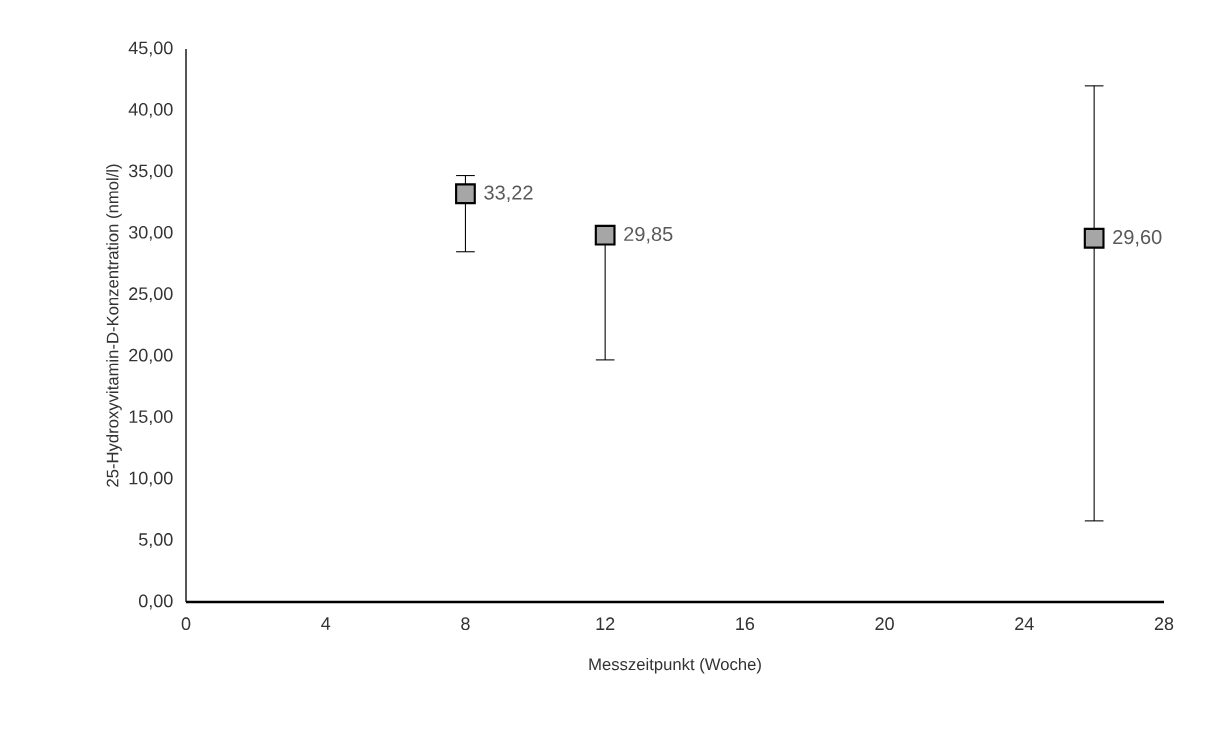 The width and height of the screenshot is (1212, 734). Describe the element at coordinates (675, 665) in the screenshot. I see `x-axis-title: Messzeitpunkt (Woche)` at that location.